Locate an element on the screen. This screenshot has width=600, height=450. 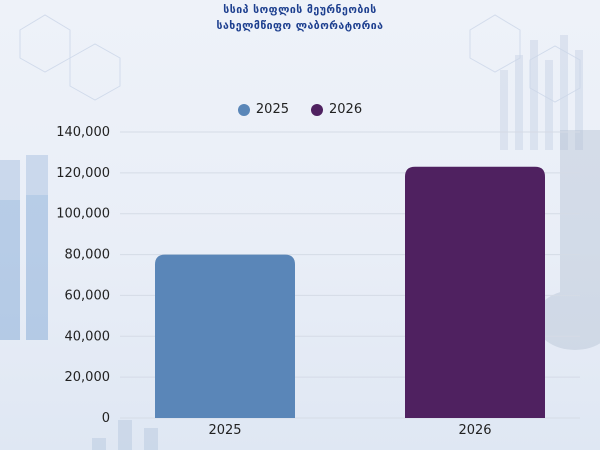
legend-label-2026: 2026 is located at coordinates (346, 109).